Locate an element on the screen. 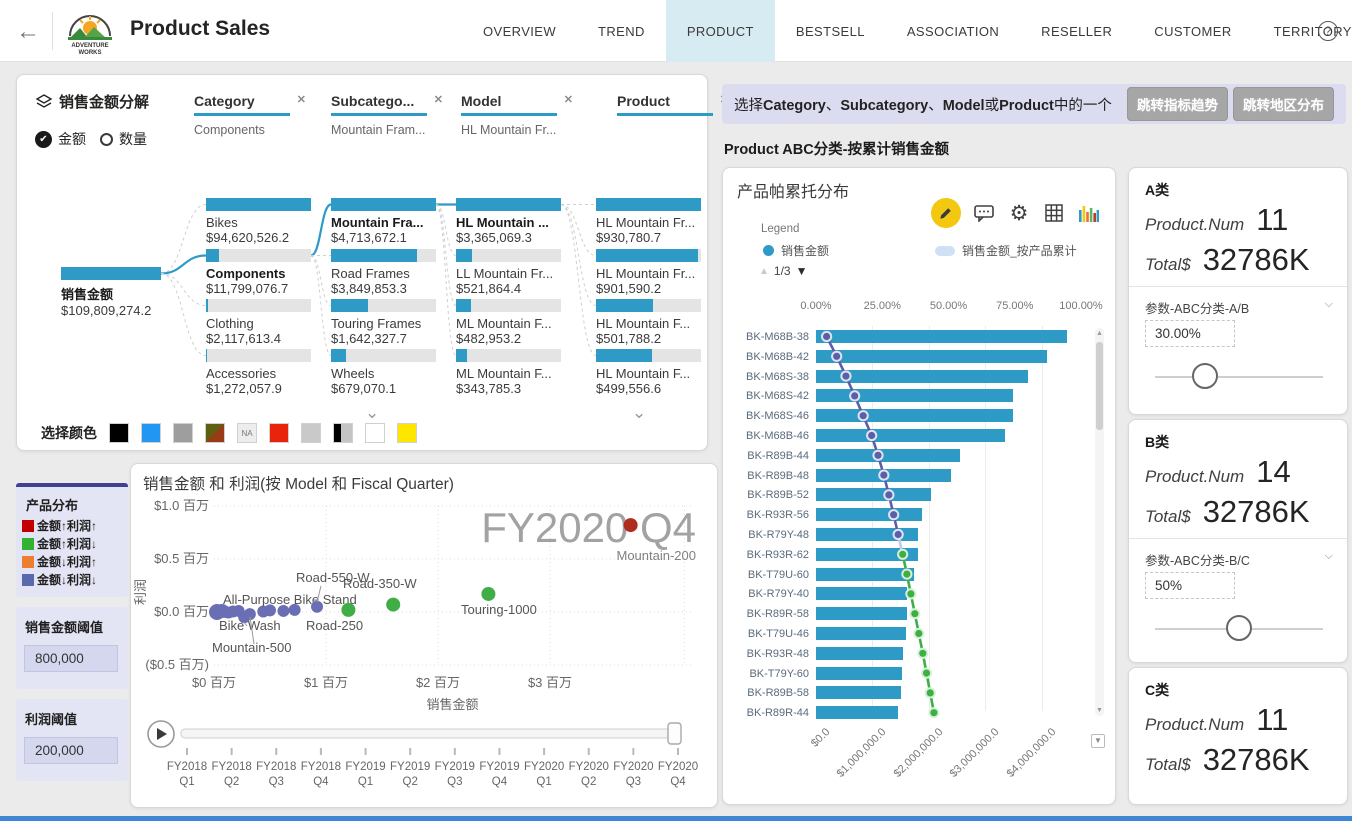 The width and height of the screenshot is (1352, 821). tree-node: HL Mountain F... $501,788.2 is located at coordinates (648, 322).